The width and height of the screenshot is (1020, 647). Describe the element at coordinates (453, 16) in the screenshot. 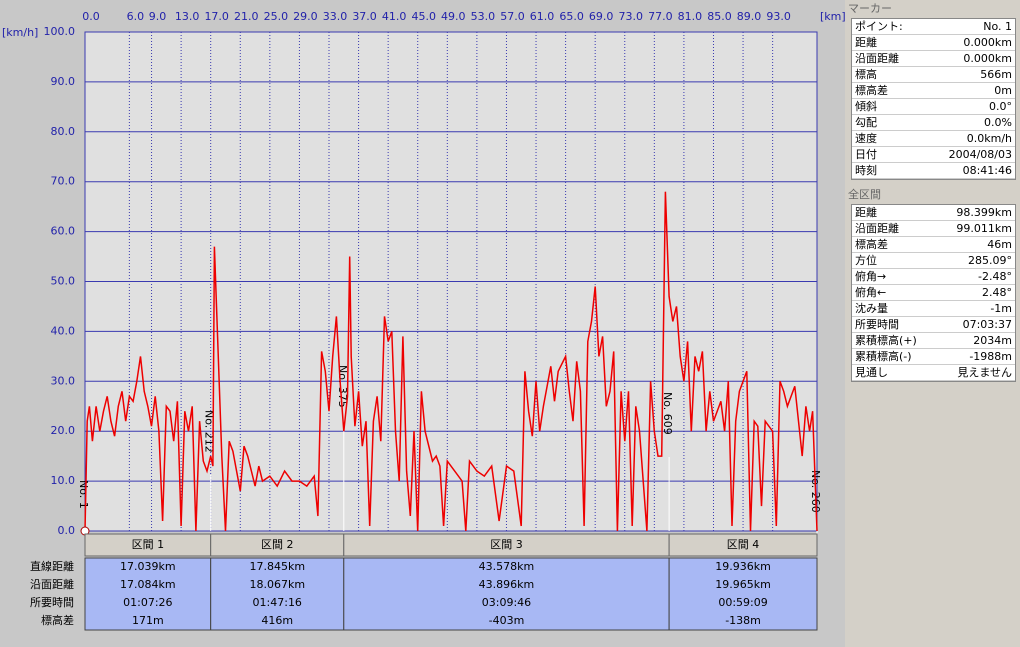

I see `x-tick-label: 49.0` at that location.